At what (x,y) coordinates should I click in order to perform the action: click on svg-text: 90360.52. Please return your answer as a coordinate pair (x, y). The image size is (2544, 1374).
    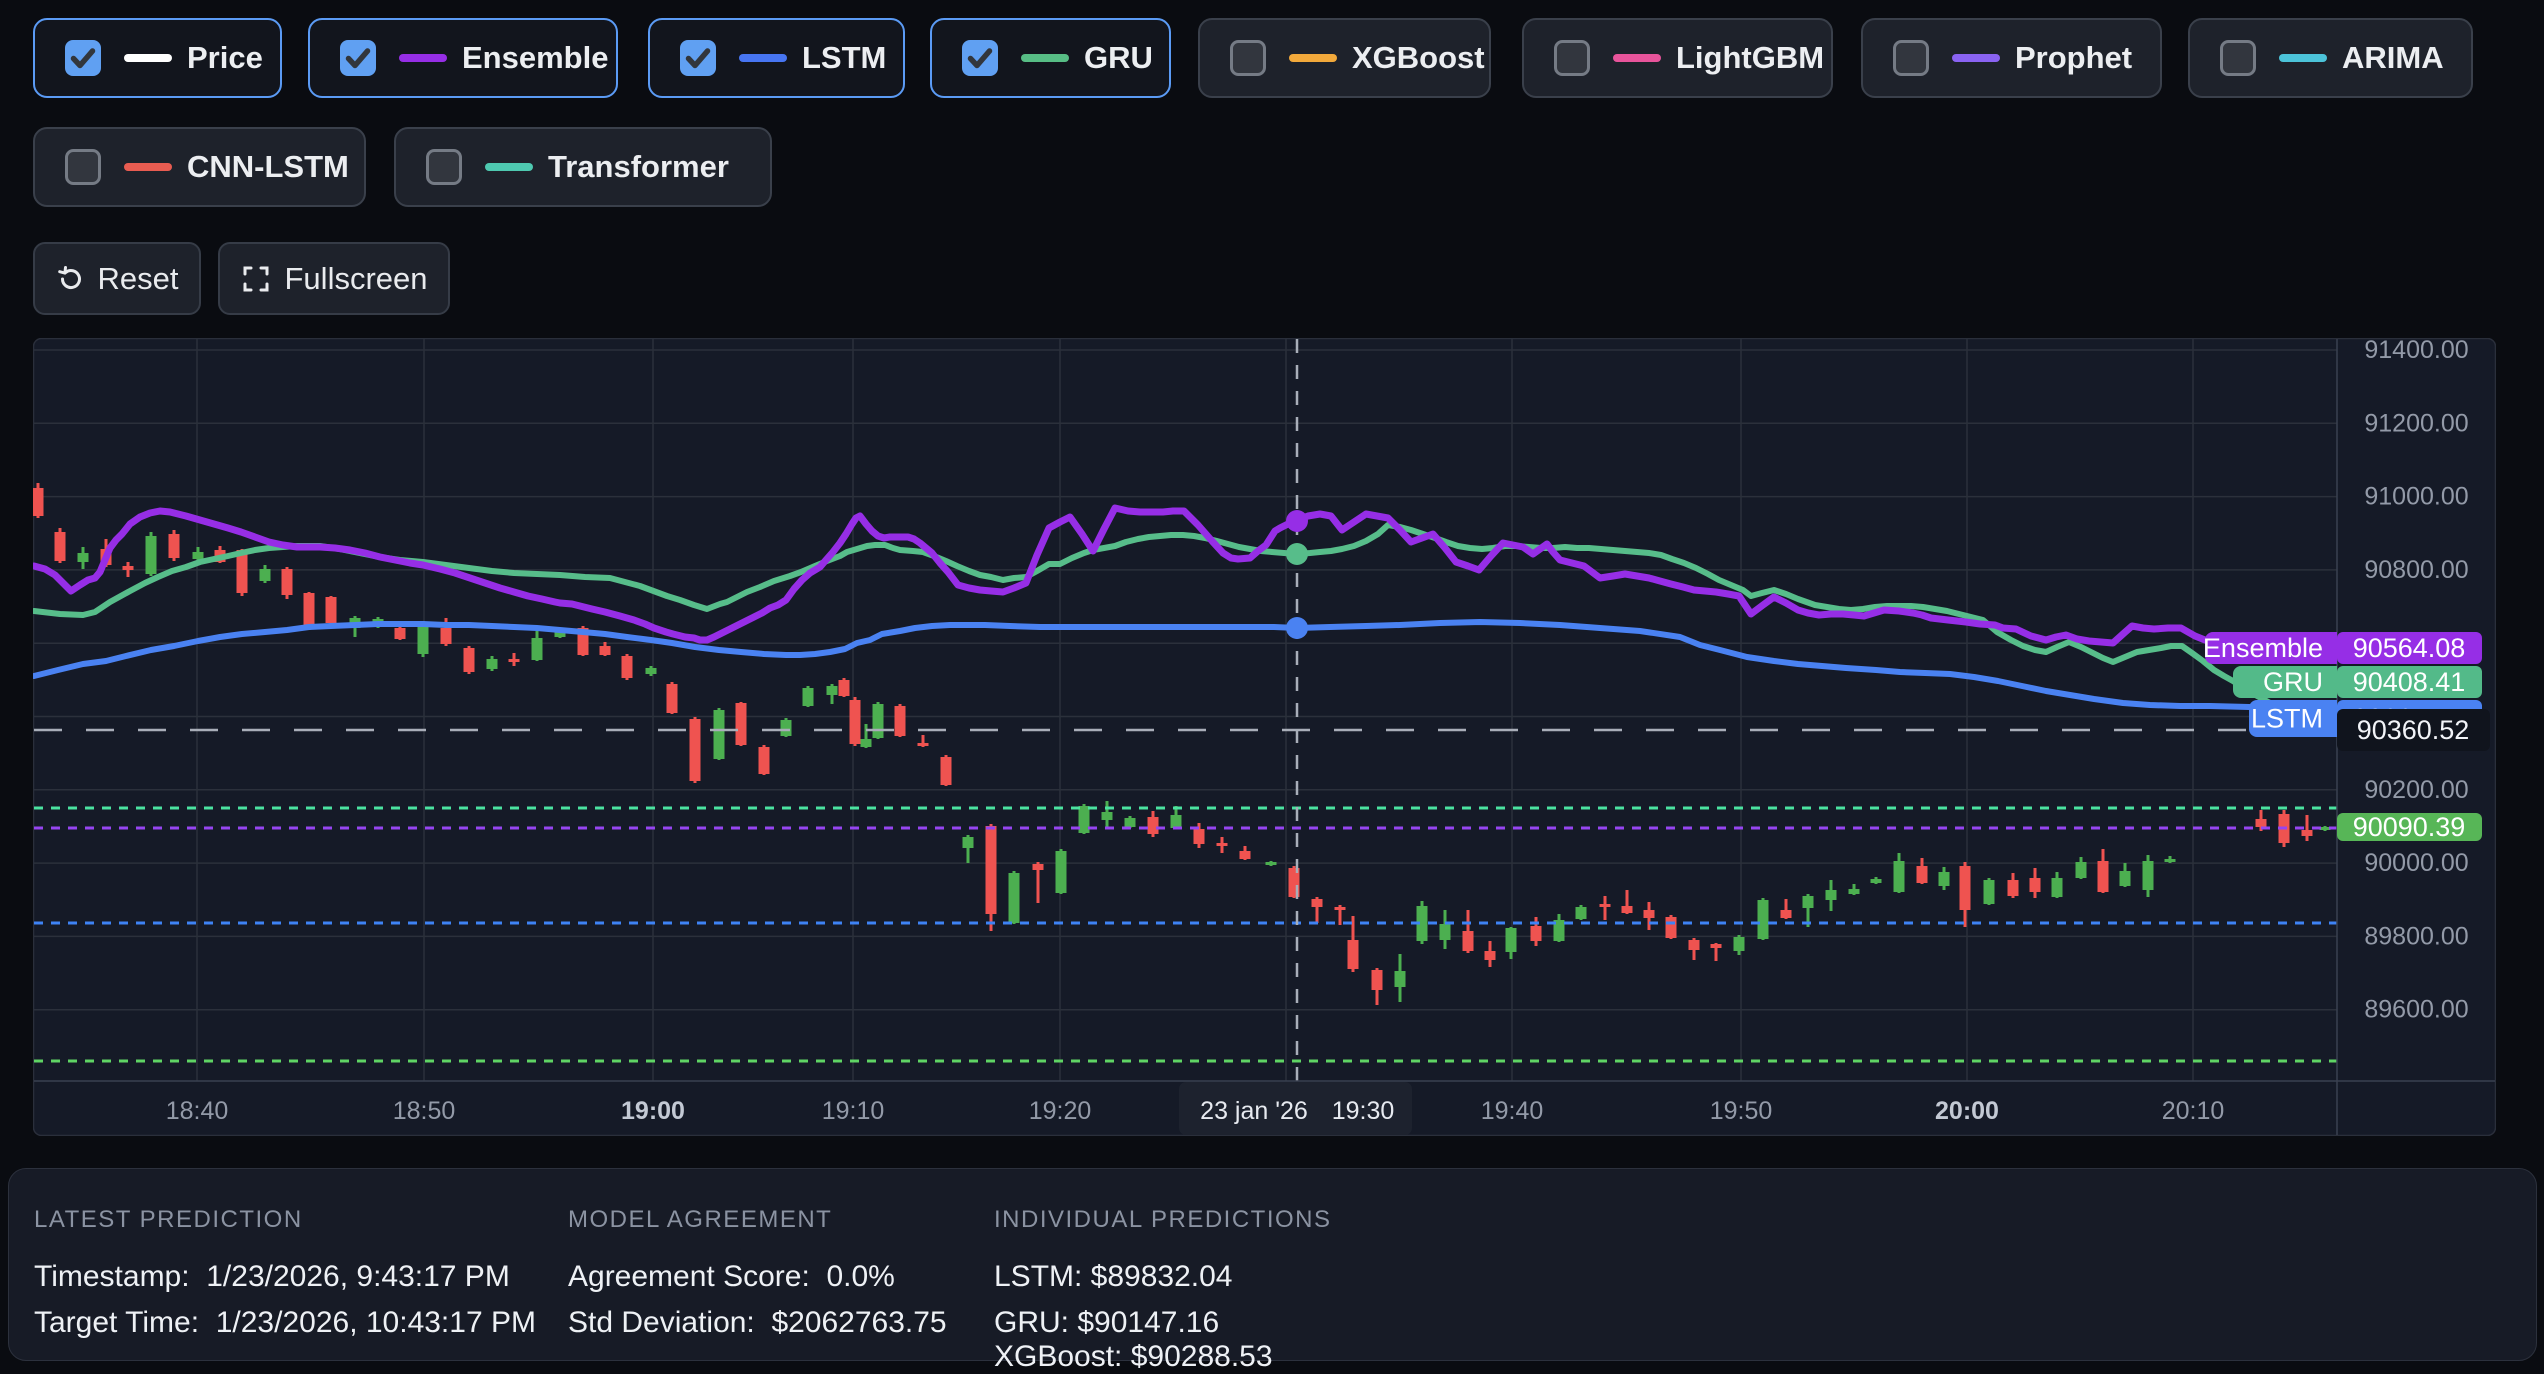
    Looking at the image, I should click on (2413, 730).